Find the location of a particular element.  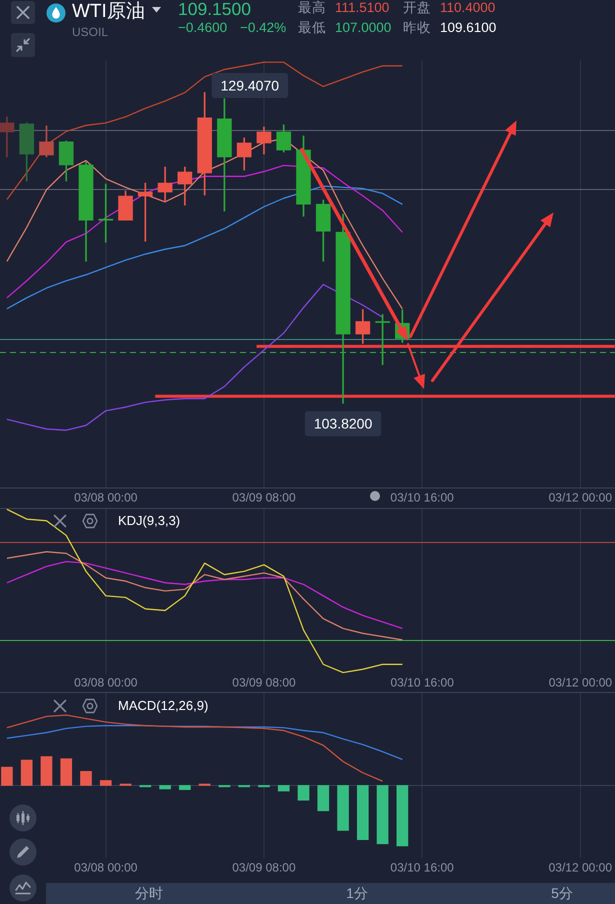

chart-title: KDJ(9,3,3) is located at coordinates (149, 520).